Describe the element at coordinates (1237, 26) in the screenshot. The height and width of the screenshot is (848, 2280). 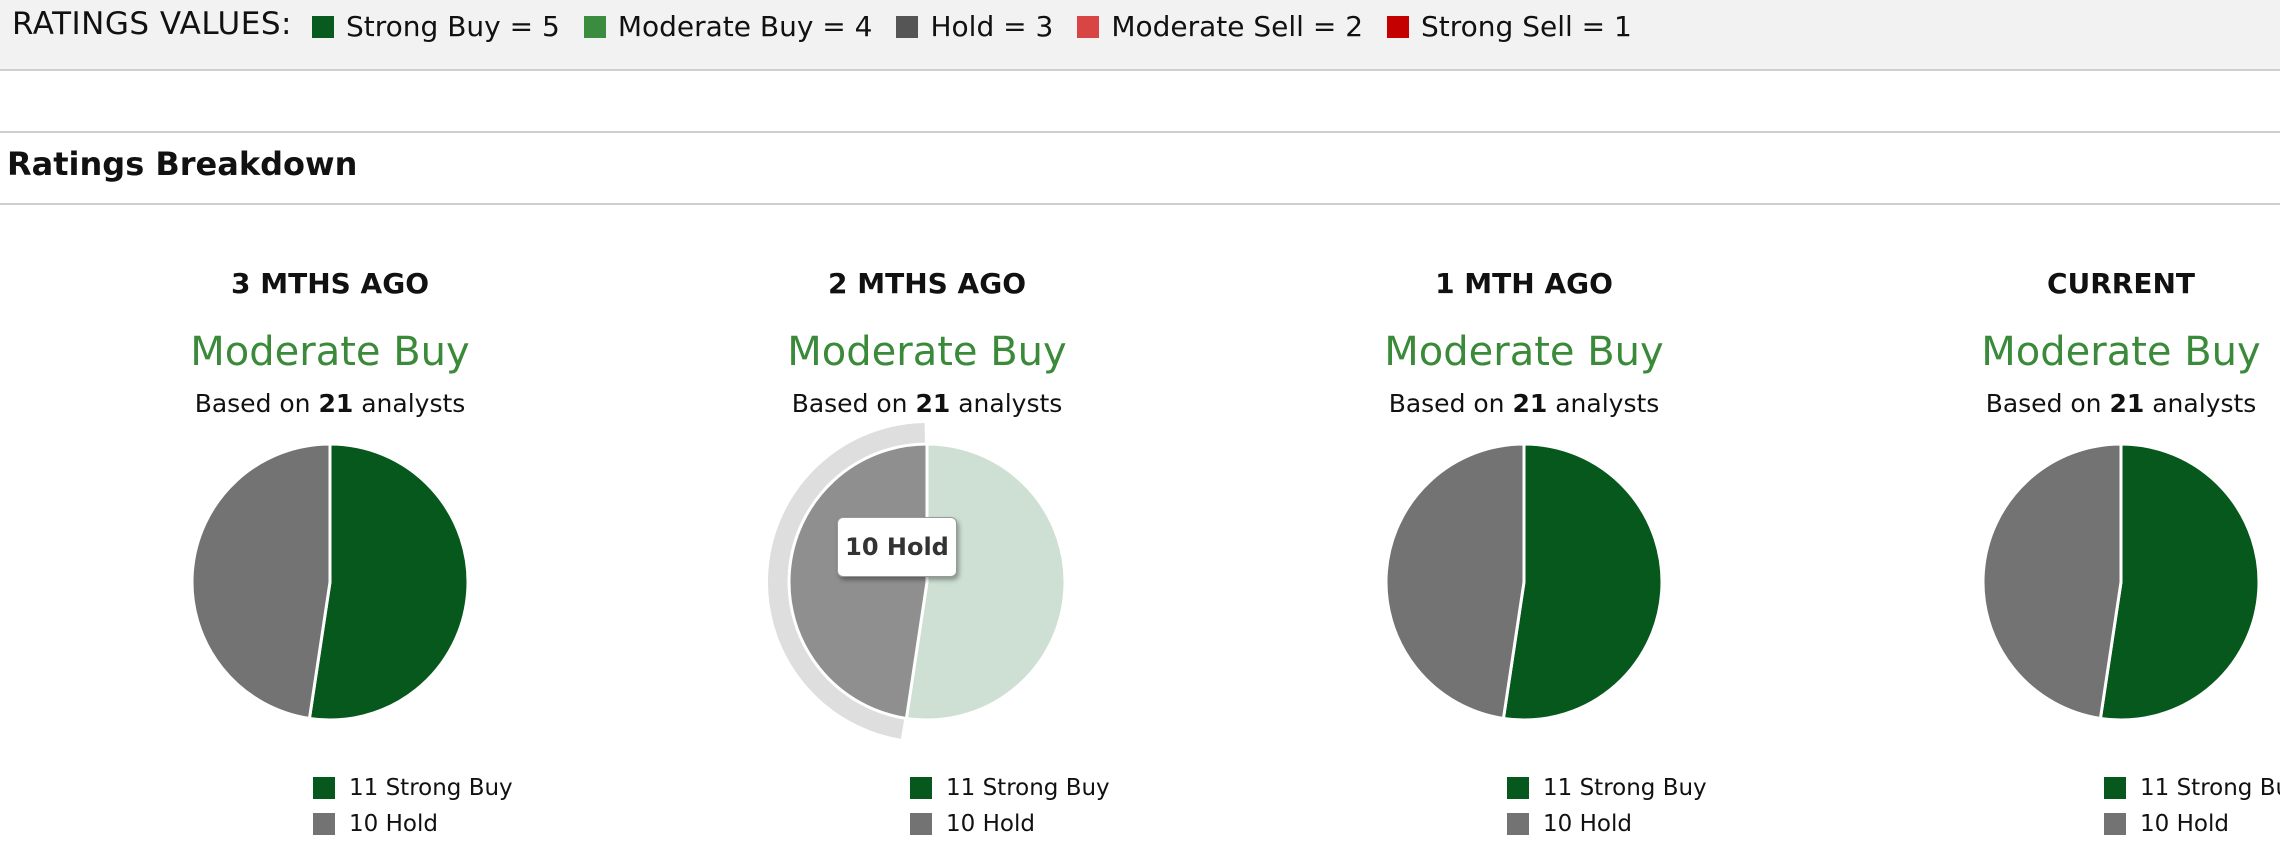
I see `moderate-sell-label: Moderate Sell = 2` at that location.